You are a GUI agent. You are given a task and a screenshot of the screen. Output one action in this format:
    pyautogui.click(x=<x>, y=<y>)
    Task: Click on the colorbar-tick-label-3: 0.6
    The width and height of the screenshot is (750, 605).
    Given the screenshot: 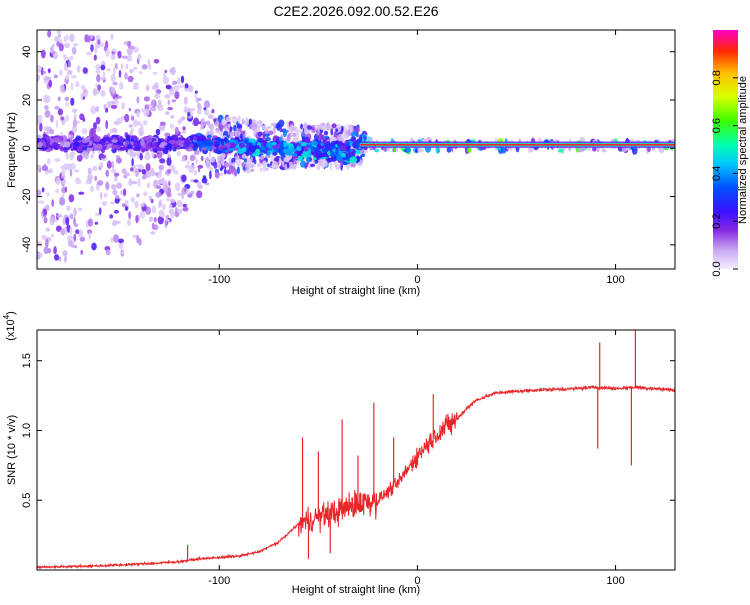 What is the action you would take?
    pyautogui.click(x=717, y=125)
    